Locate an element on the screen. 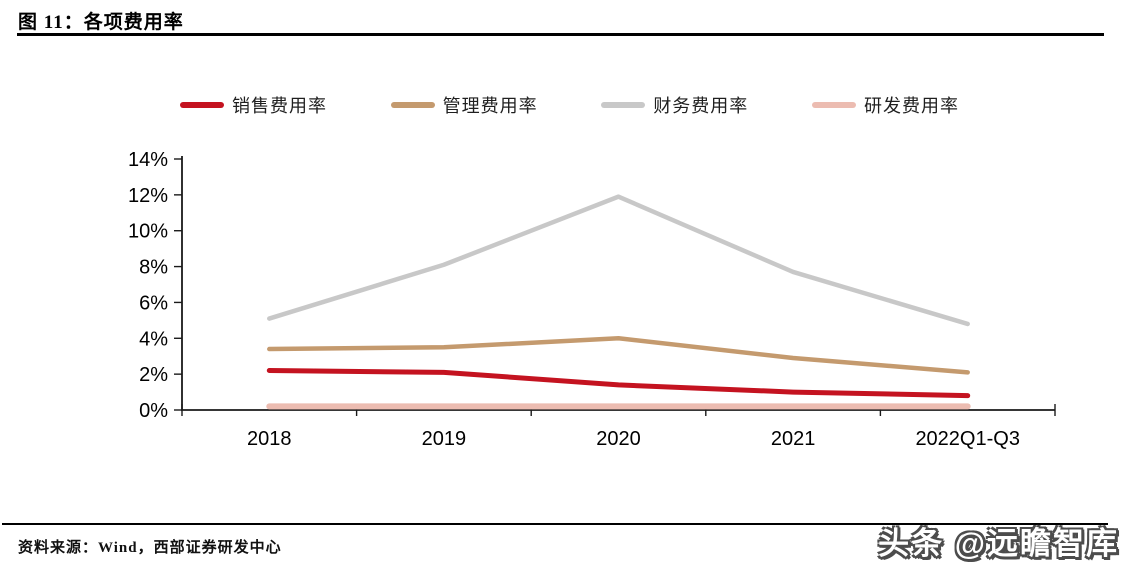 The height and width of the screenshot is (573, 1129). y-axis-tick-label: 2% is located at coordinates (153, 375).